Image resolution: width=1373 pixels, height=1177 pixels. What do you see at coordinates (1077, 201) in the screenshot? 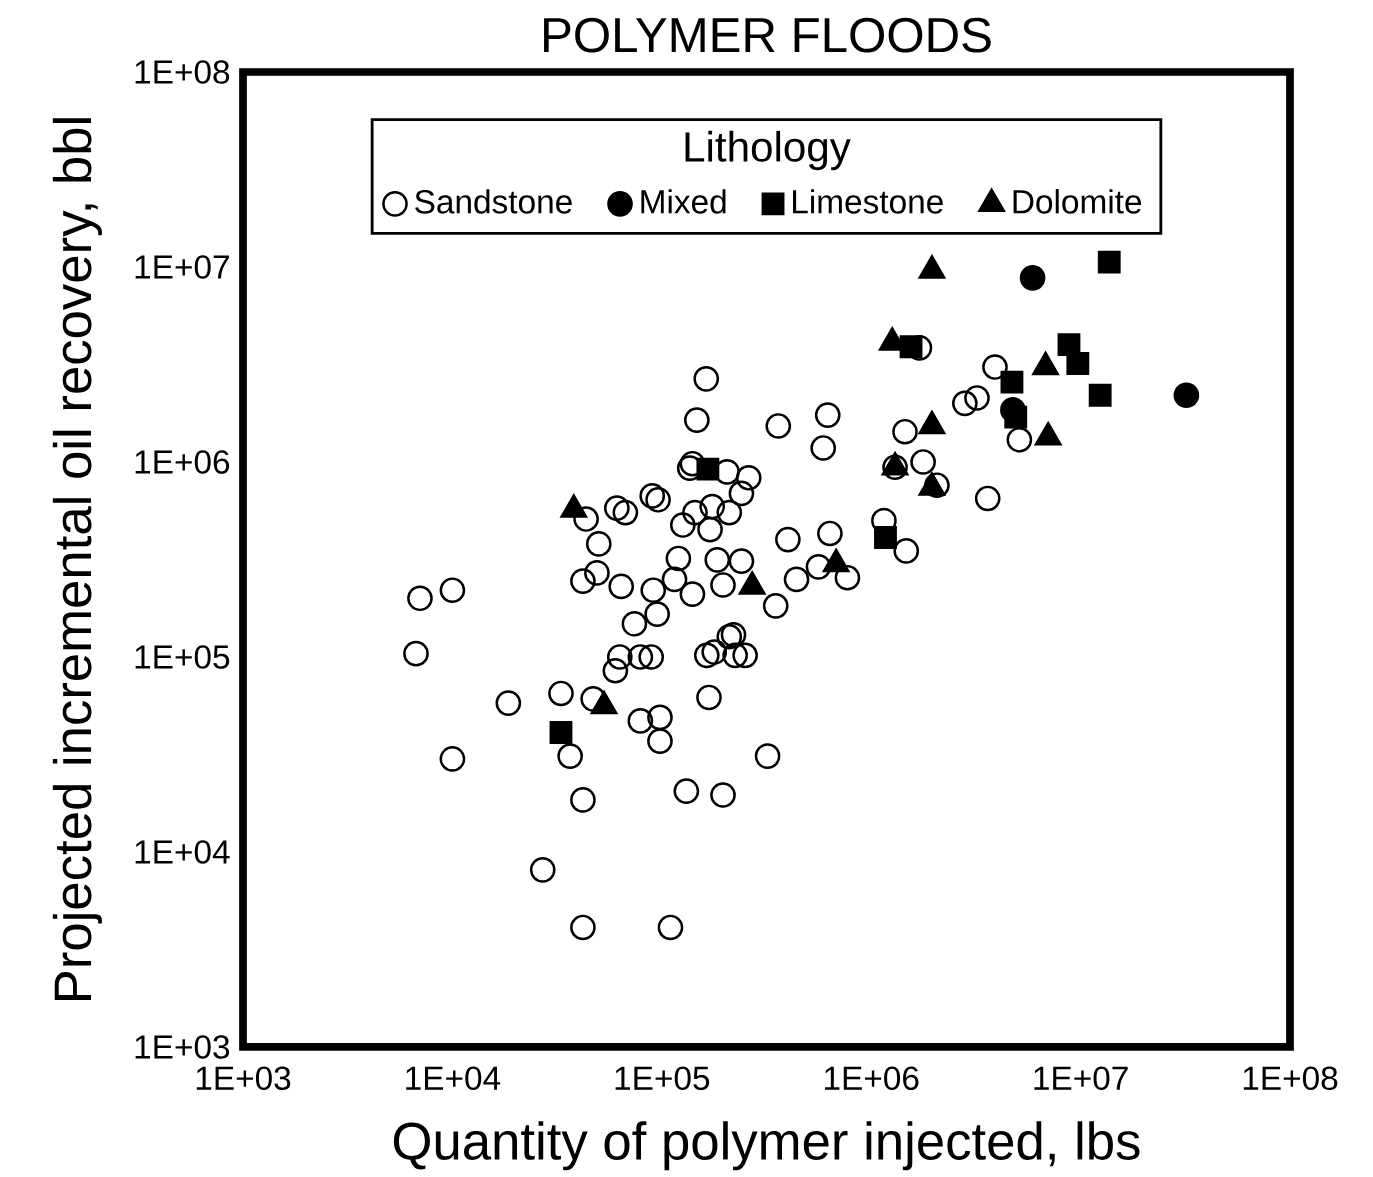
I see `legend-label: Dolomite` at bounding box center [1077, 201].